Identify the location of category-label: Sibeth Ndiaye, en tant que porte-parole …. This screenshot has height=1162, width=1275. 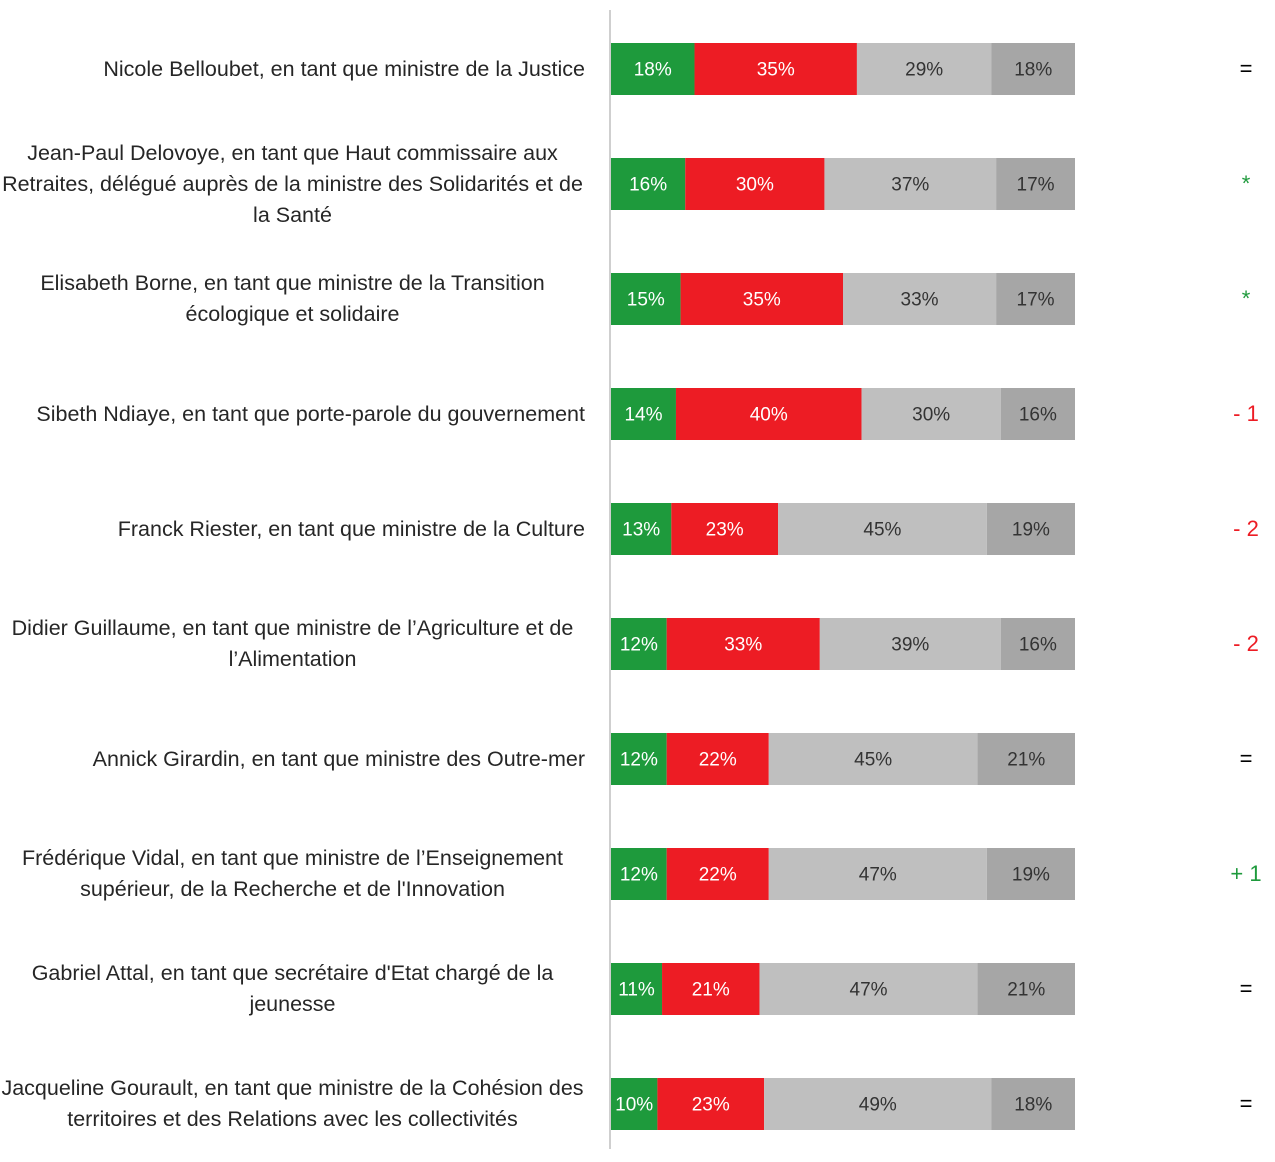
(310, 413).